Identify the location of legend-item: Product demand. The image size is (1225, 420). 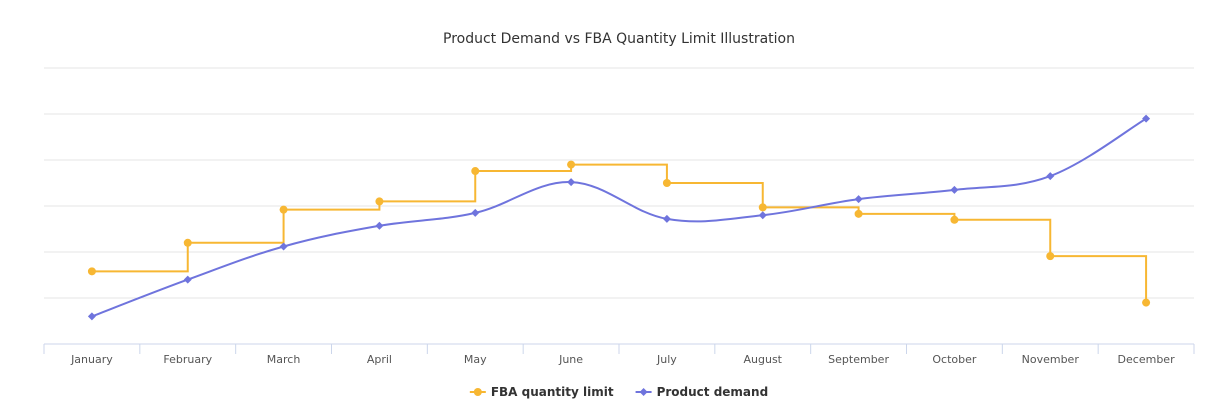
(702, 392).